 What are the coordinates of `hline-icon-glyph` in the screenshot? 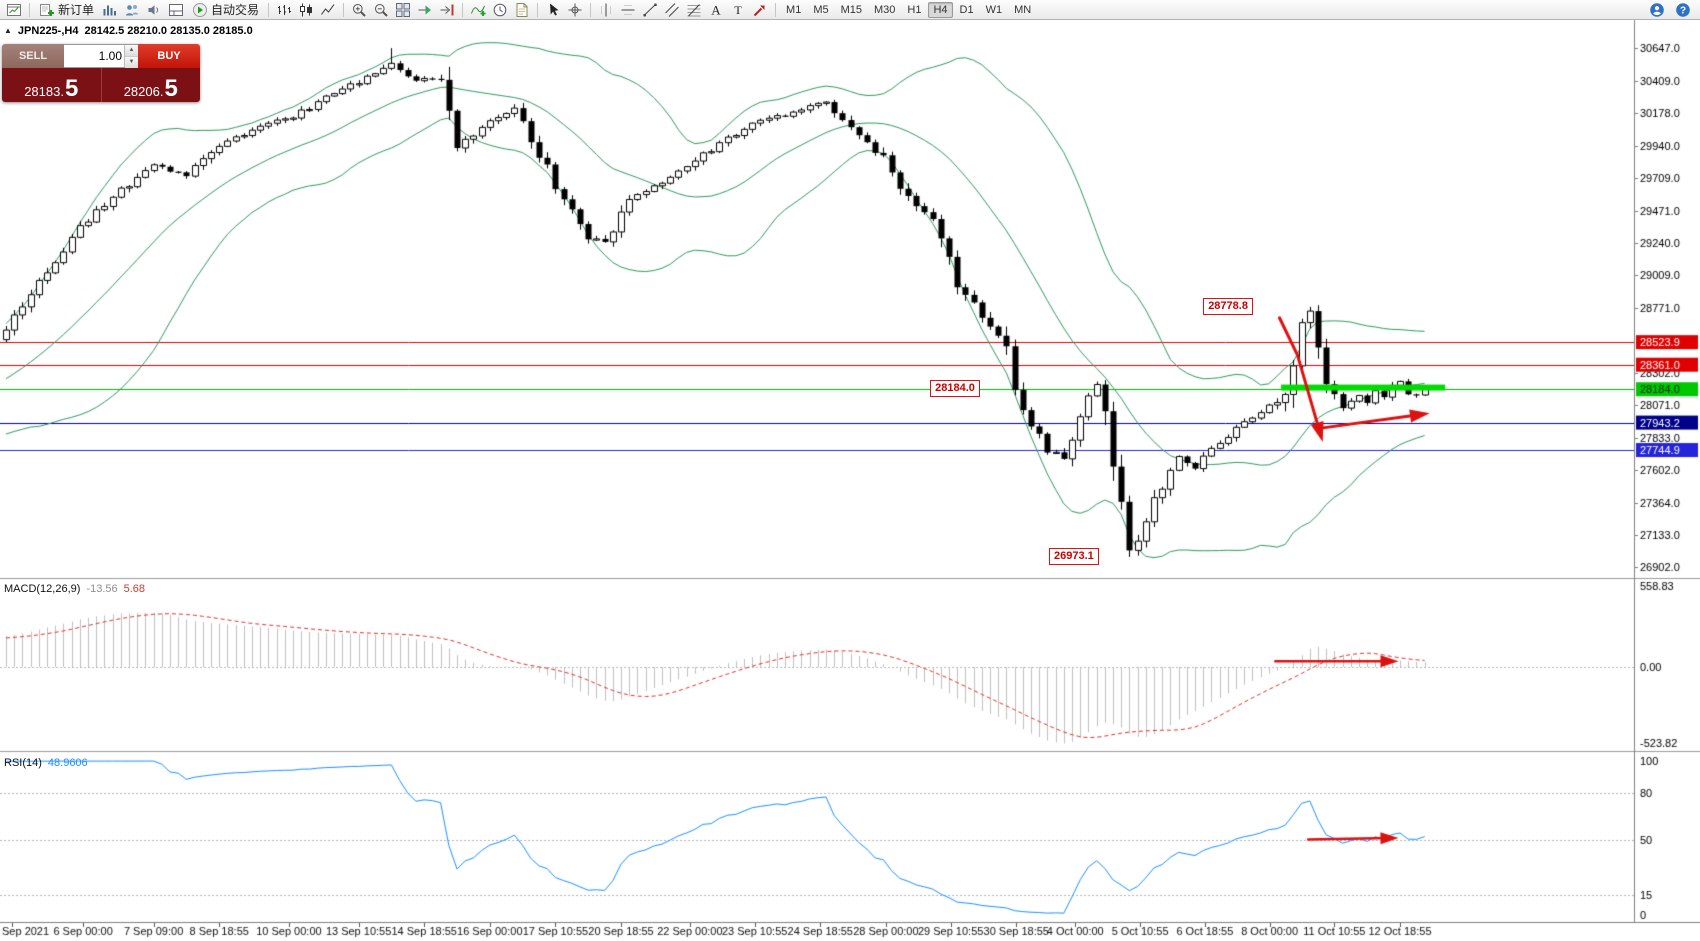 It's located at (628, 9).